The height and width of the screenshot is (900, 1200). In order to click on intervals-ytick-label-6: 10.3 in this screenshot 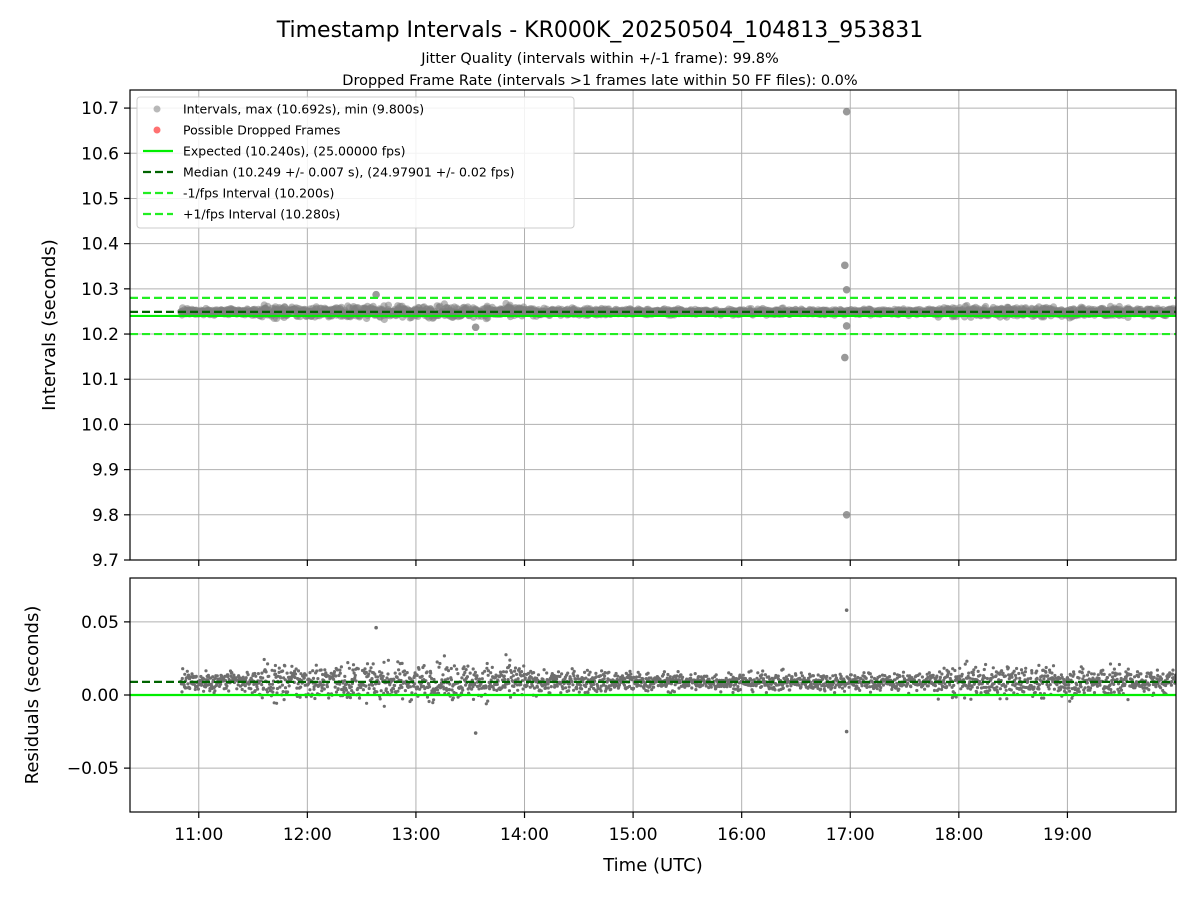, I will do `click(100, 290)`.